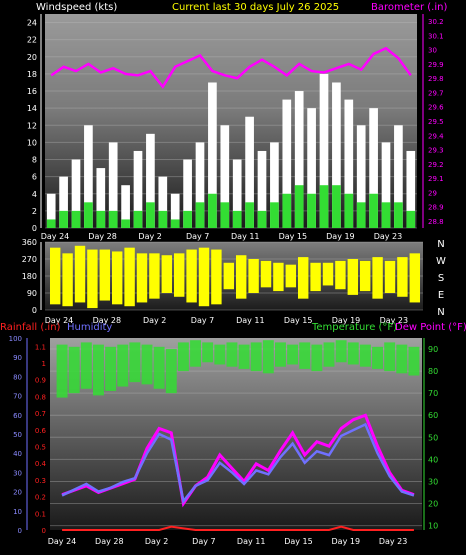 This screenshot has height=555, width=466. What do you see at coordinates (436, 22) in the screenshot?
I see `barometer-y-tick-label: 30.2` at bounding box center [436, 22].